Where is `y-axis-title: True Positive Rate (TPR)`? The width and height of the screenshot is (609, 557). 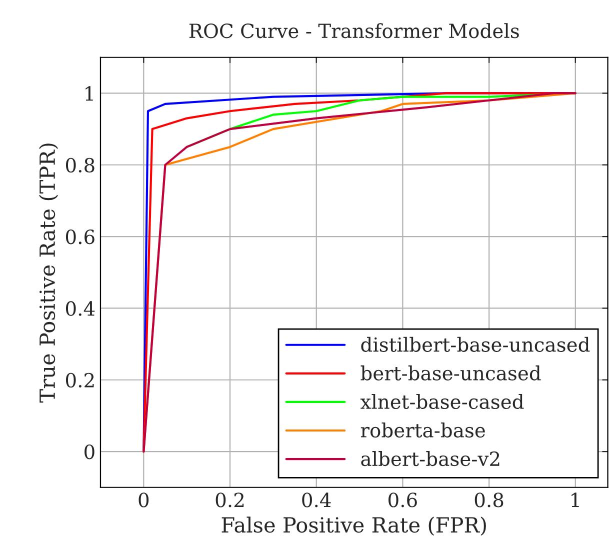
y-axis-title: True Positive Rate (TPR) is located at coordinates (48, 273).